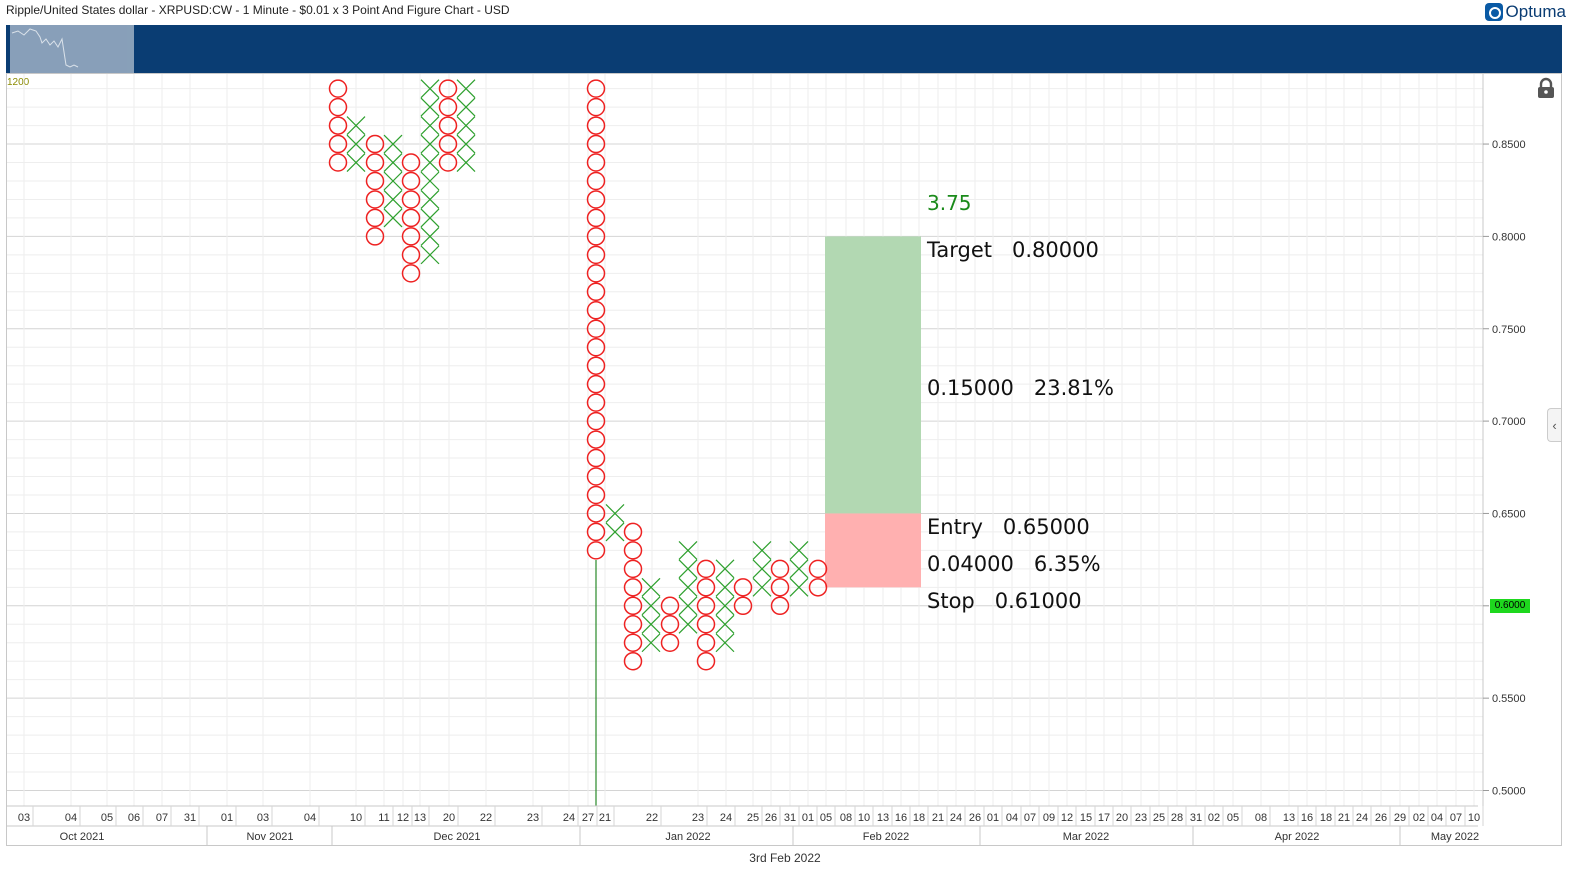 The image size is (1578, 884). I want to click on navigator-bar, so click(784, 49).